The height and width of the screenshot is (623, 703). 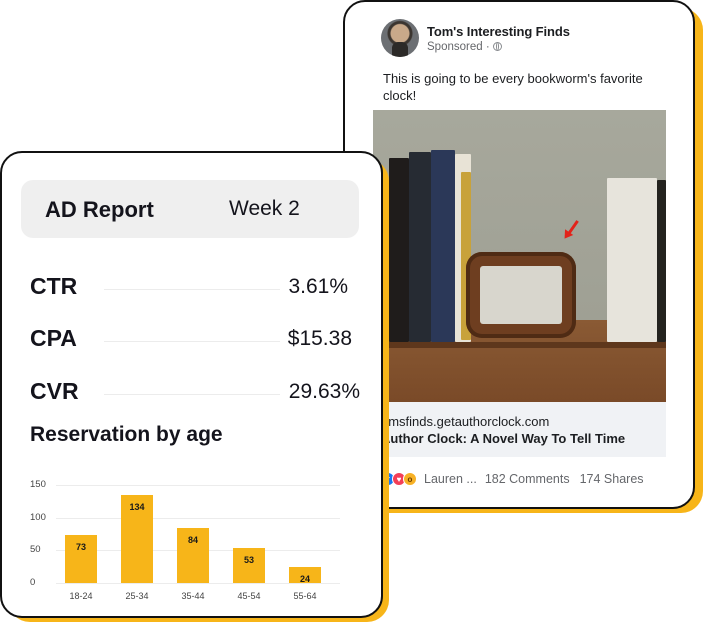 I want to click on globe-icon, so click(x=497, y=46).